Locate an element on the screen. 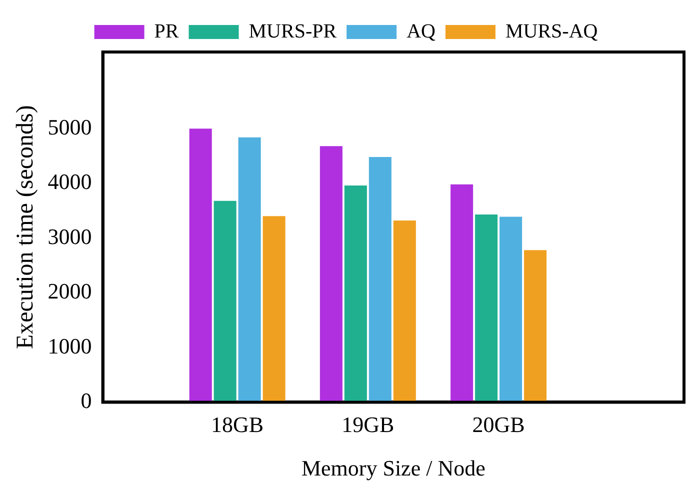 The height and width of the screenshot is (495, 698). x-tick-label: 18GB is located at coordinates (237, 425).